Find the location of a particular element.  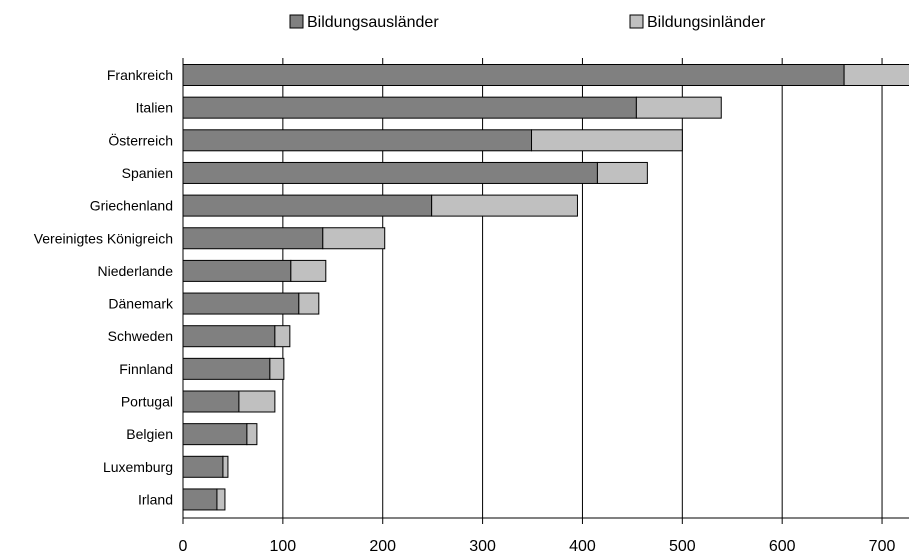

x-tick-label: 600 is located at coordinates (782, 546).